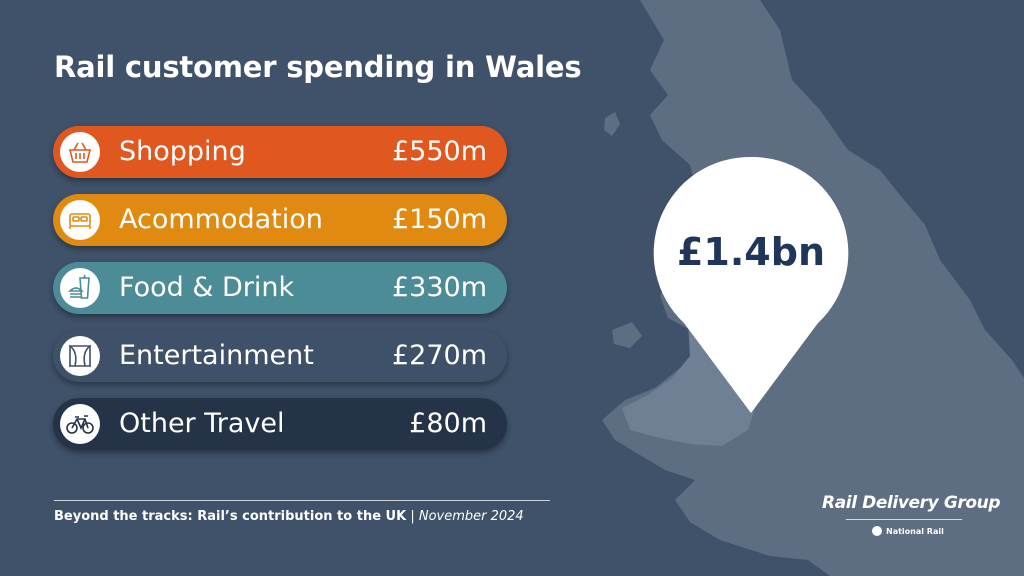  I want to click on category-label: Shopping, so click(182, 151).